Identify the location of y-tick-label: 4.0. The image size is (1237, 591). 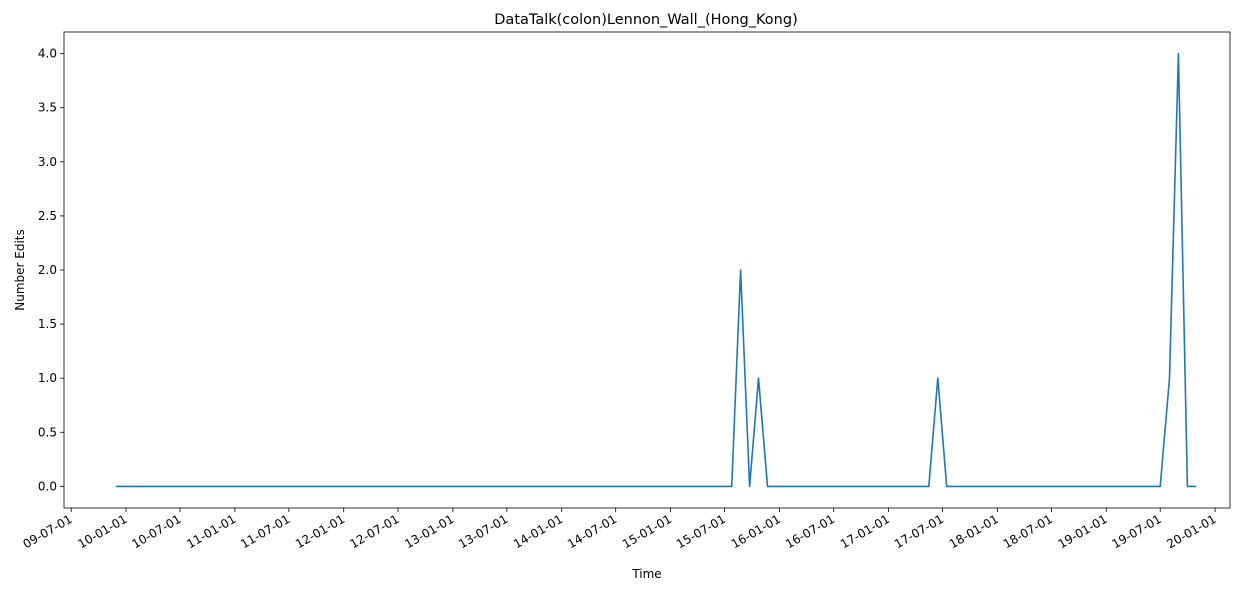
(47, 54).